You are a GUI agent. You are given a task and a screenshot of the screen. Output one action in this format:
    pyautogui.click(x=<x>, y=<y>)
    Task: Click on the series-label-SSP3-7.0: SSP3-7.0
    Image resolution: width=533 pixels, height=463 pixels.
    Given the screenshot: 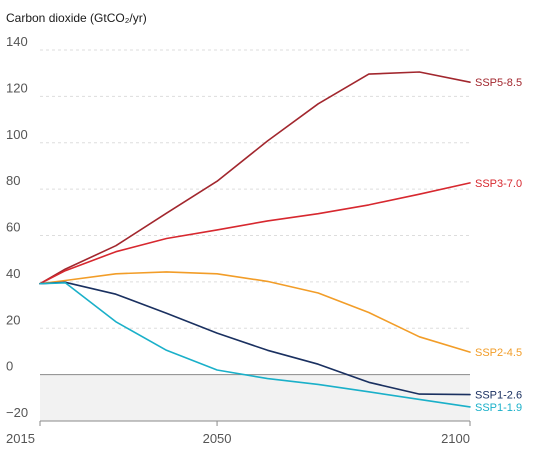 What is the action you would take?
    pyautogui.click(x=498, y=184)
    